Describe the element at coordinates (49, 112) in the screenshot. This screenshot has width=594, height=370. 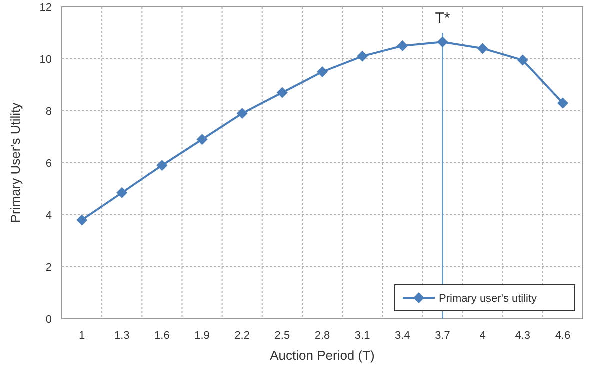
I see `y-tick-label: 8` at that location.